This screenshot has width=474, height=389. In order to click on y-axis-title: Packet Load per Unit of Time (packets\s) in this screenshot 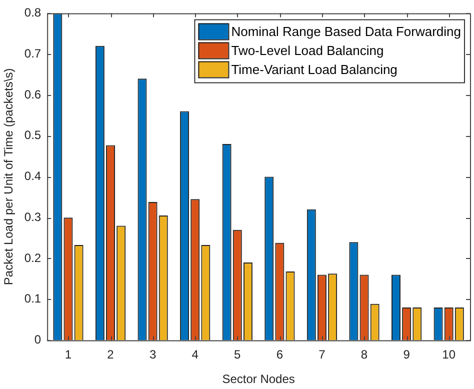, I will do `click(9, 177)`.